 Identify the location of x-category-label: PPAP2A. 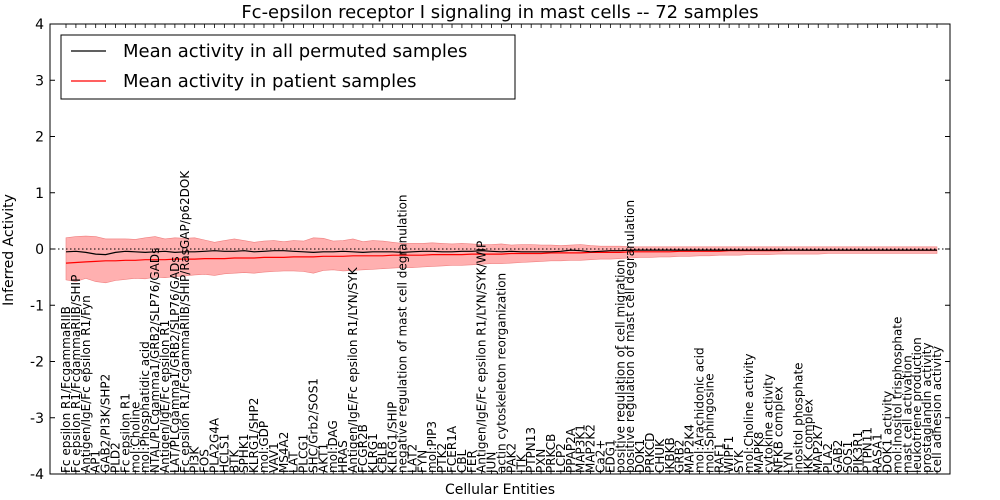
(571, 450).